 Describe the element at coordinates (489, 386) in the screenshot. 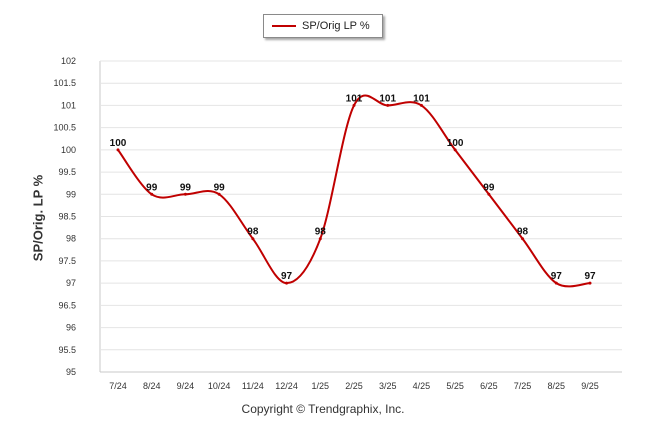

I see `x-tick-label: 6/25` at that location.